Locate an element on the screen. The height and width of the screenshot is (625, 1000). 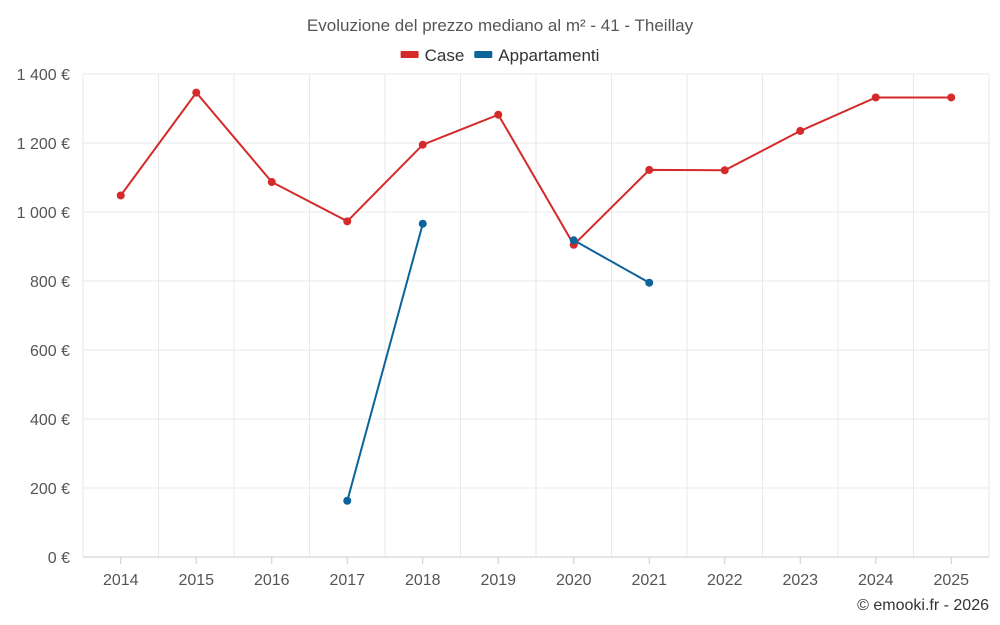
y-tick-label: 1 000 € is located at coordinates (43, 213).